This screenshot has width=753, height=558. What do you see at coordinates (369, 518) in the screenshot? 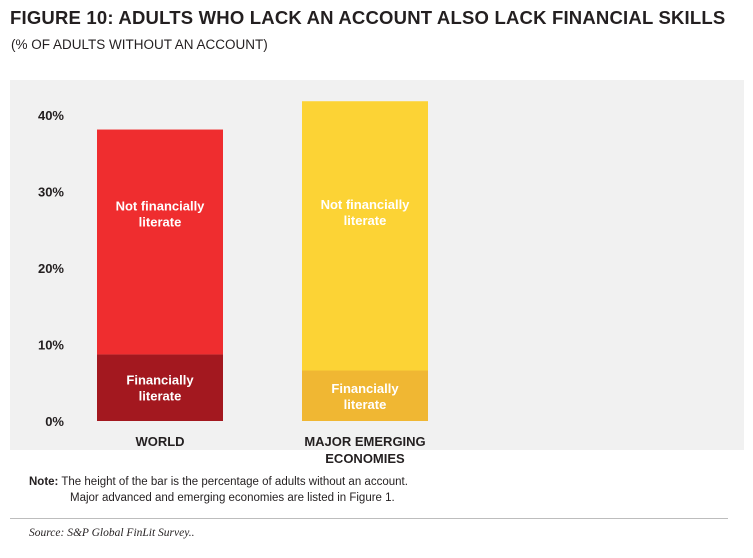
I see `divider` at bounding box center [369, 518].